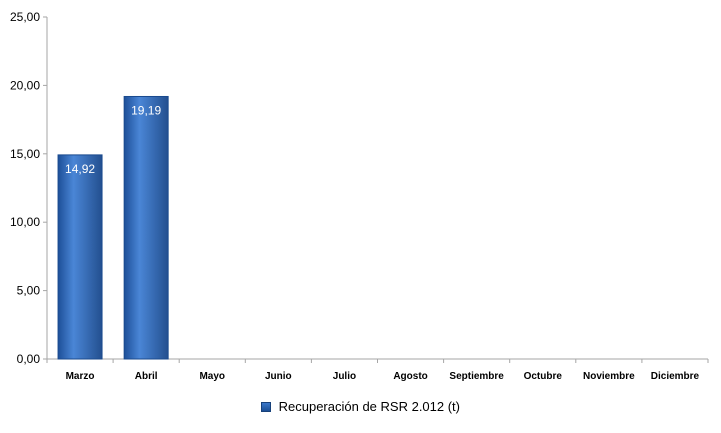  What do you see at coordinates (369, 407) in the screenshot?
I see `legend-label: Recuperación de RSR 2.012 (t)` at bounding box center [369, 407].